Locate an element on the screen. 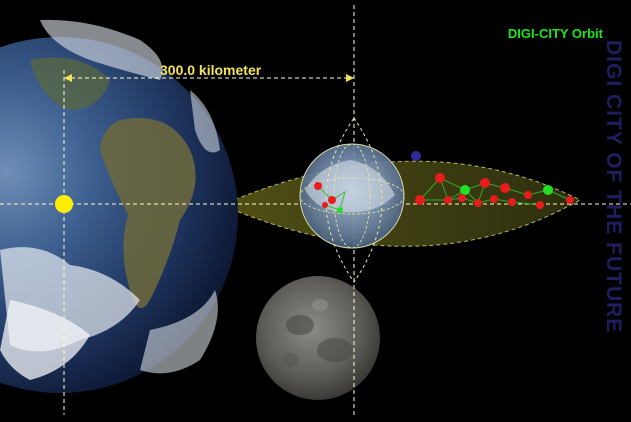 Image resolution: width=631 pixels, height=422 pixels. node-blue is located at coordinates (416, 156).